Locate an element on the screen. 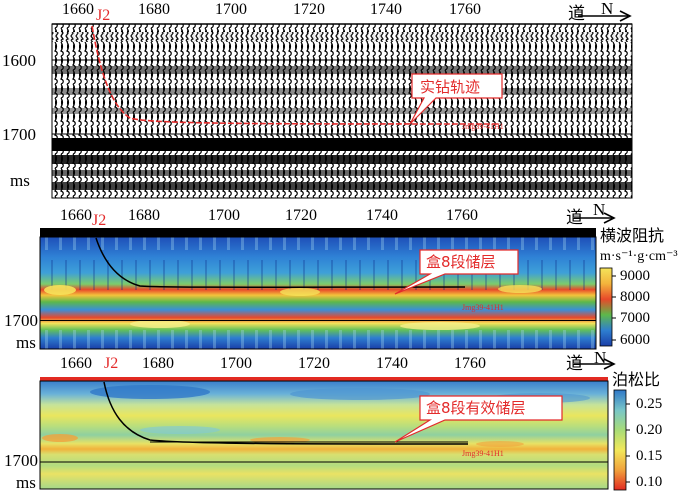  callout-text: 盒8段储层 is located at coordinates (461, 262).